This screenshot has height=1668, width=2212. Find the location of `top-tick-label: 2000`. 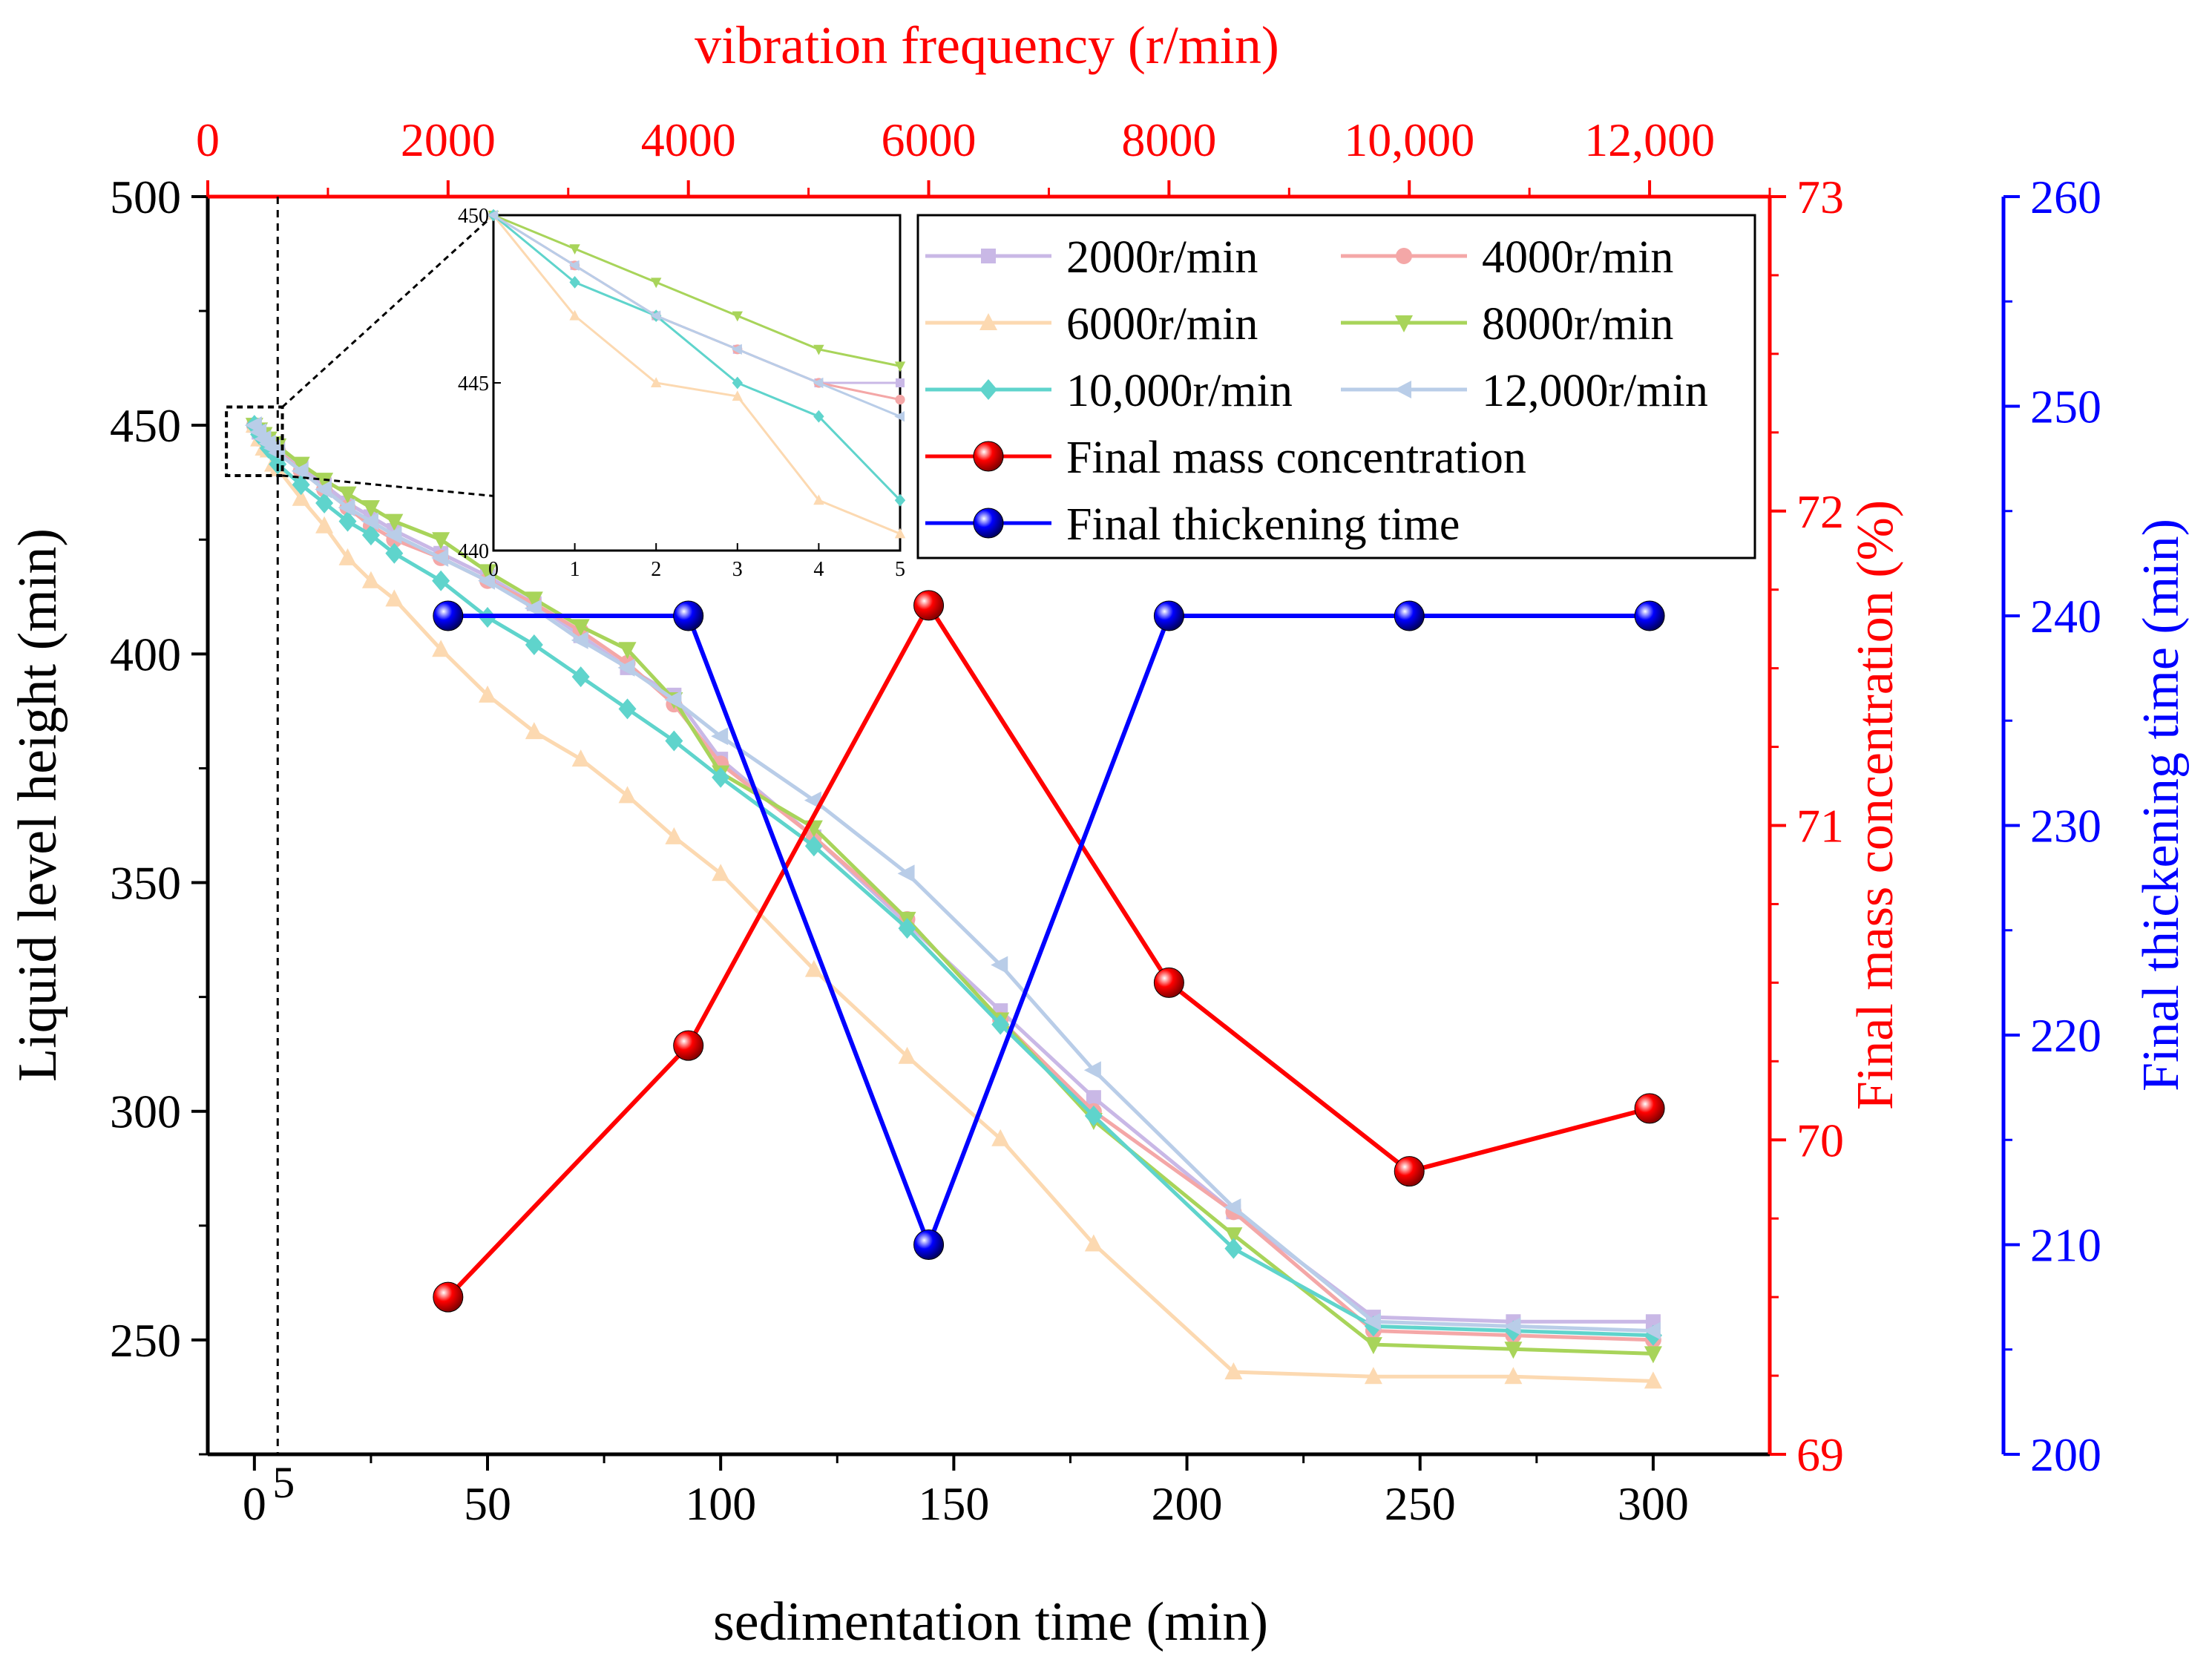

top-tick-label: 2000 is located at coordinates (449, 140).